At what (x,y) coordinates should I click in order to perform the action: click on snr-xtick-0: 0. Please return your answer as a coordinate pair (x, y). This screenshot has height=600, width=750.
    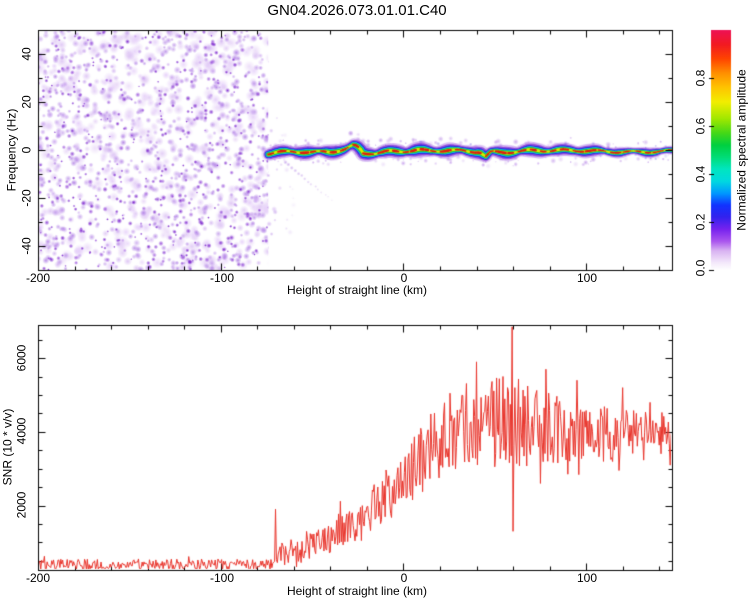
    Looking at the image, I should click on (404, 578).